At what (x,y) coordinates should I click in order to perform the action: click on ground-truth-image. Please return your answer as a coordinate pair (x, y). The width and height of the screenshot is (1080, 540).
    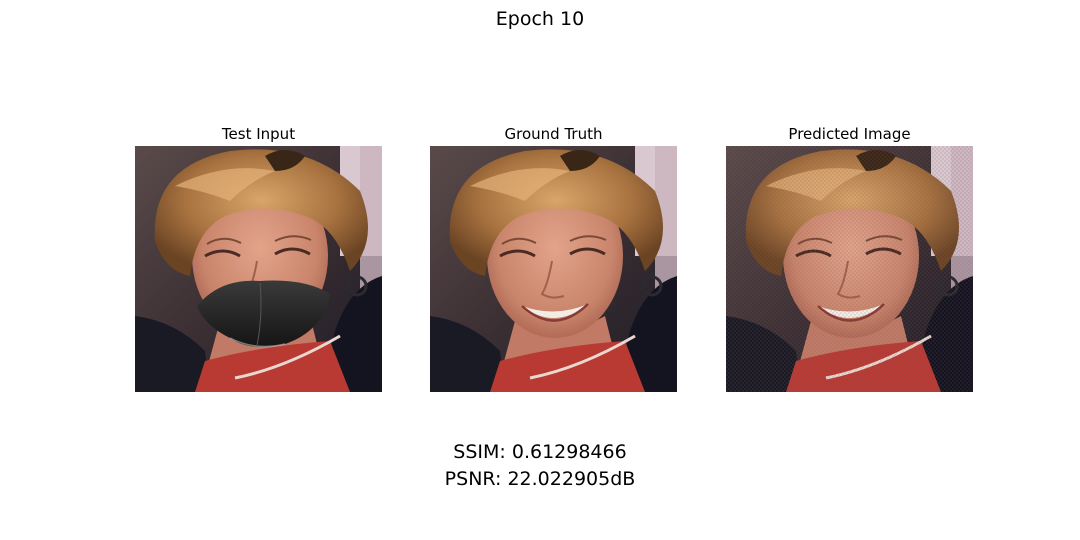
    Looking at the image, I should click on (553, 269).